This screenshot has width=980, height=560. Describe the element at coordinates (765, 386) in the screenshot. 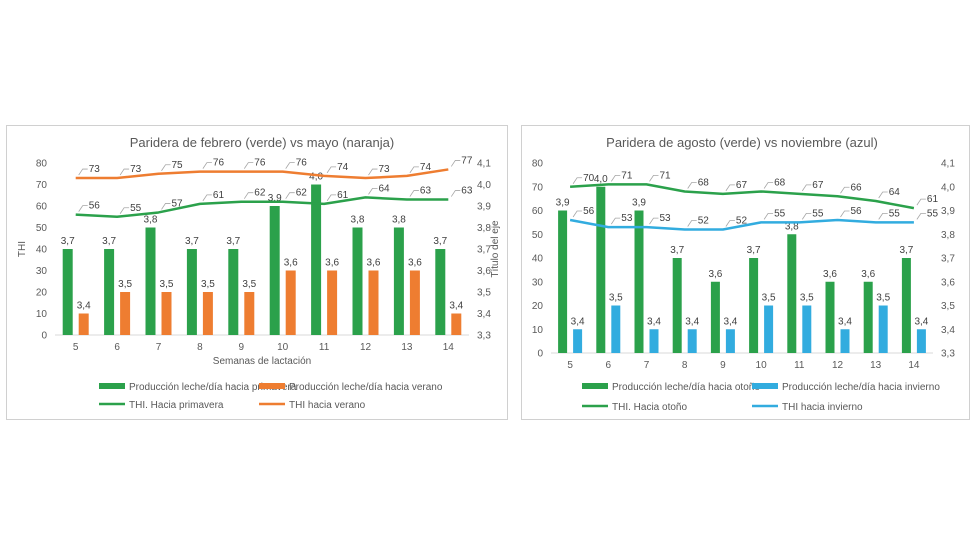

I see `legend-swatch-bar` at that location.